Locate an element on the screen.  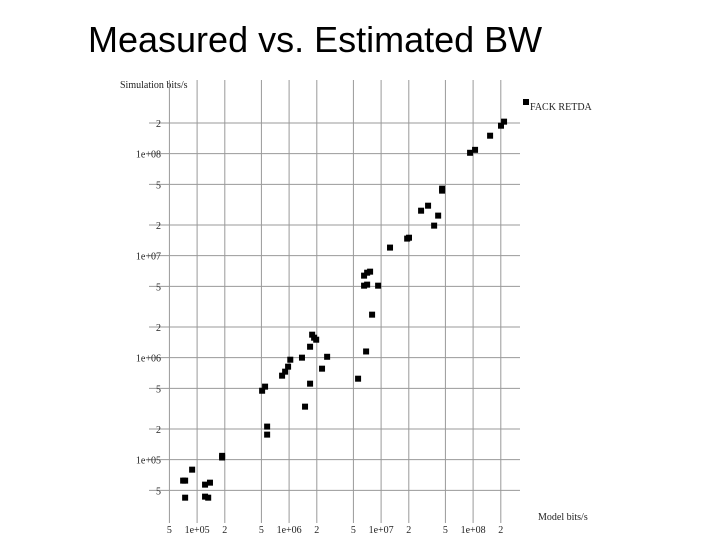
y-tick-label: 1e+06 is located at coordinates (148, 359).